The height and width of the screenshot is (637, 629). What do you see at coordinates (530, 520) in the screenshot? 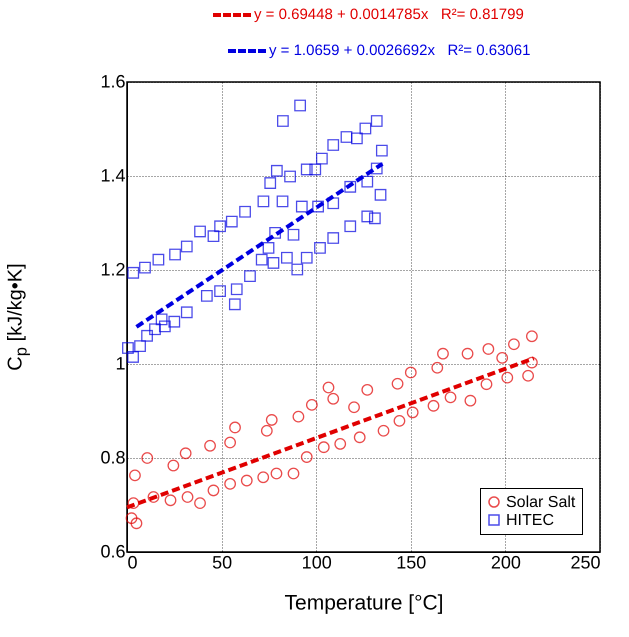
I see `legend-label: HITEC` at bounding box center [530, 520].